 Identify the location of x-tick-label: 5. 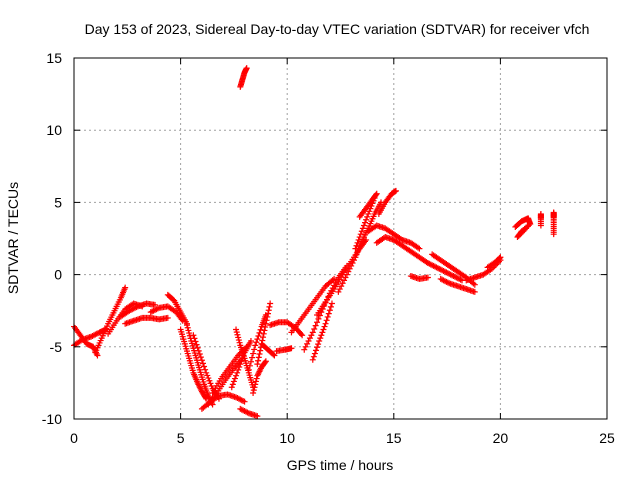
(181, 438).